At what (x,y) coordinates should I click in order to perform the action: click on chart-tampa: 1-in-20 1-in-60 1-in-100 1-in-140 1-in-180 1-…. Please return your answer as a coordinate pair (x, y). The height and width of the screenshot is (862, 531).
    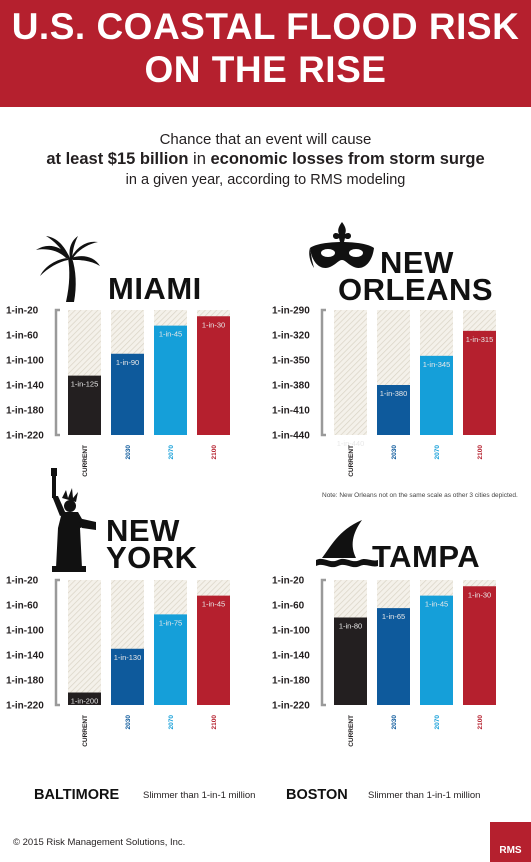
    Looking at the image, I should click on (384, 661).